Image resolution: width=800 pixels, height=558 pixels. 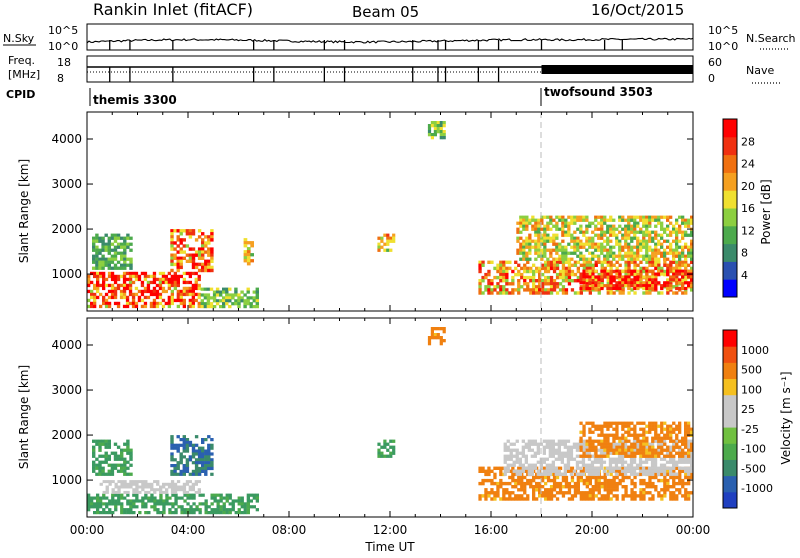 I want to click on nsky-frame, so click(x=390, y=37).